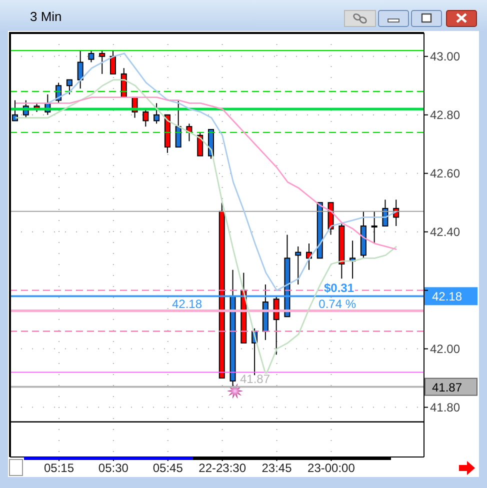 The height and width of the screenshot is (488, 487). What do you see at coordinates (337, 304) in the screenshot?
I see `annotation: 0.74 %` at bounding box center [337, 304].